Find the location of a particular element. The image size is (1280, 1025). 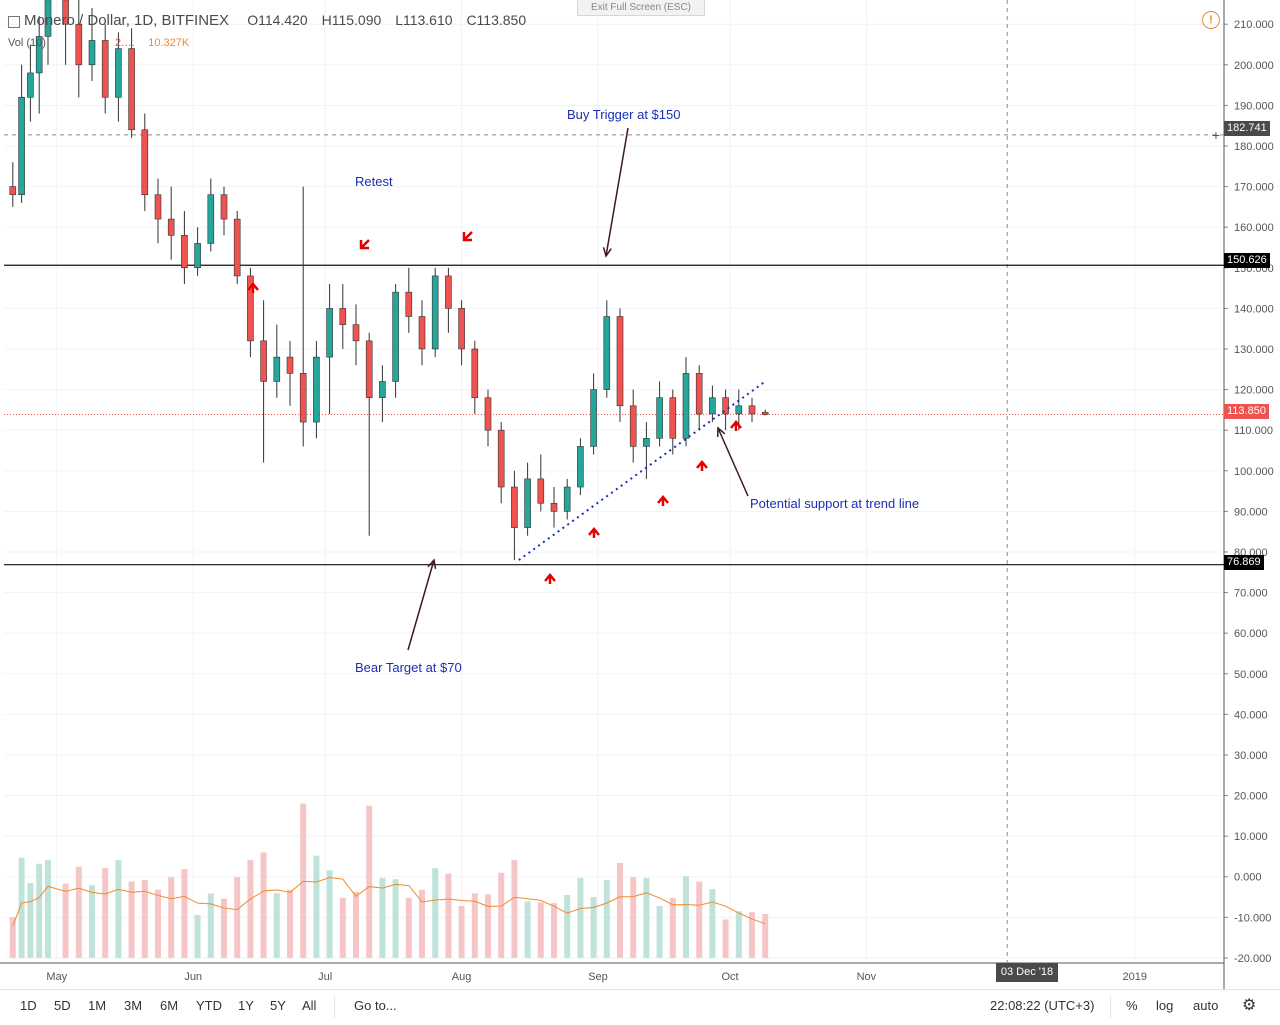

red-arrow-stem is located at coordinates (365, 244).